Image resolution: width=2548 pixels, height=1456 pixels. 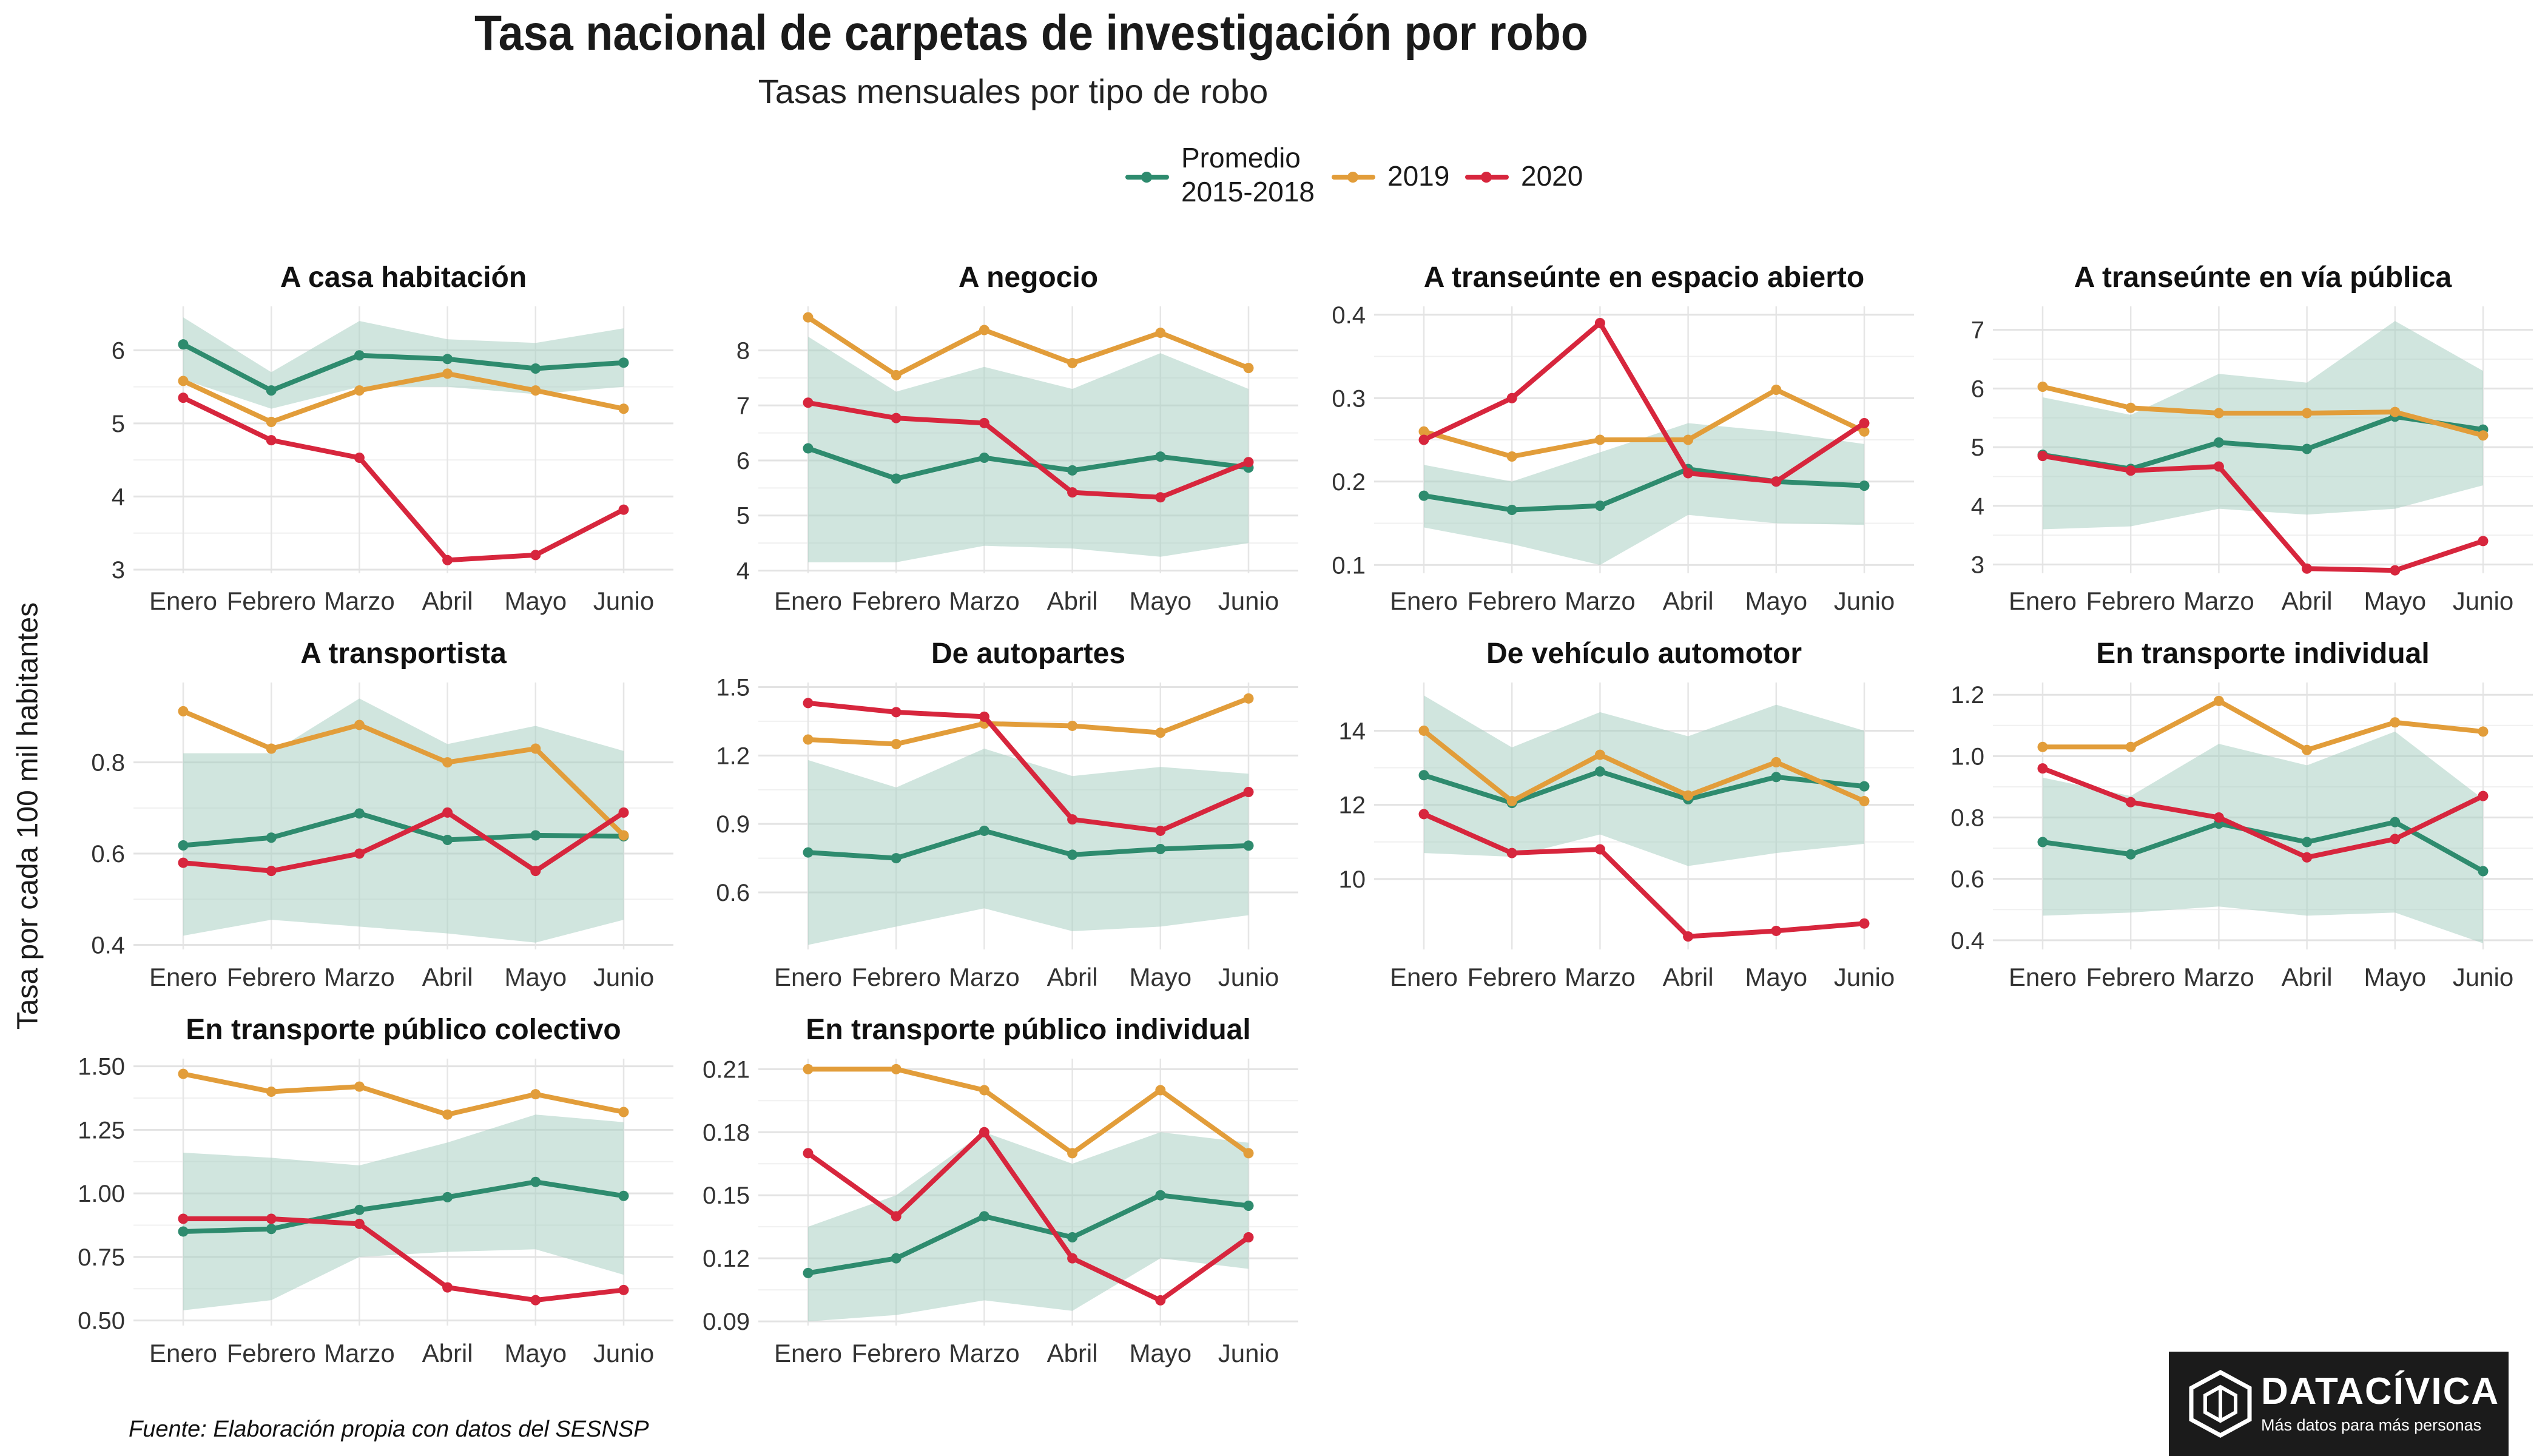 What do you see at coordinates (743, 571) in the screenshot?
I see `y-tick-label: 4` at bounding box center [743, 571].